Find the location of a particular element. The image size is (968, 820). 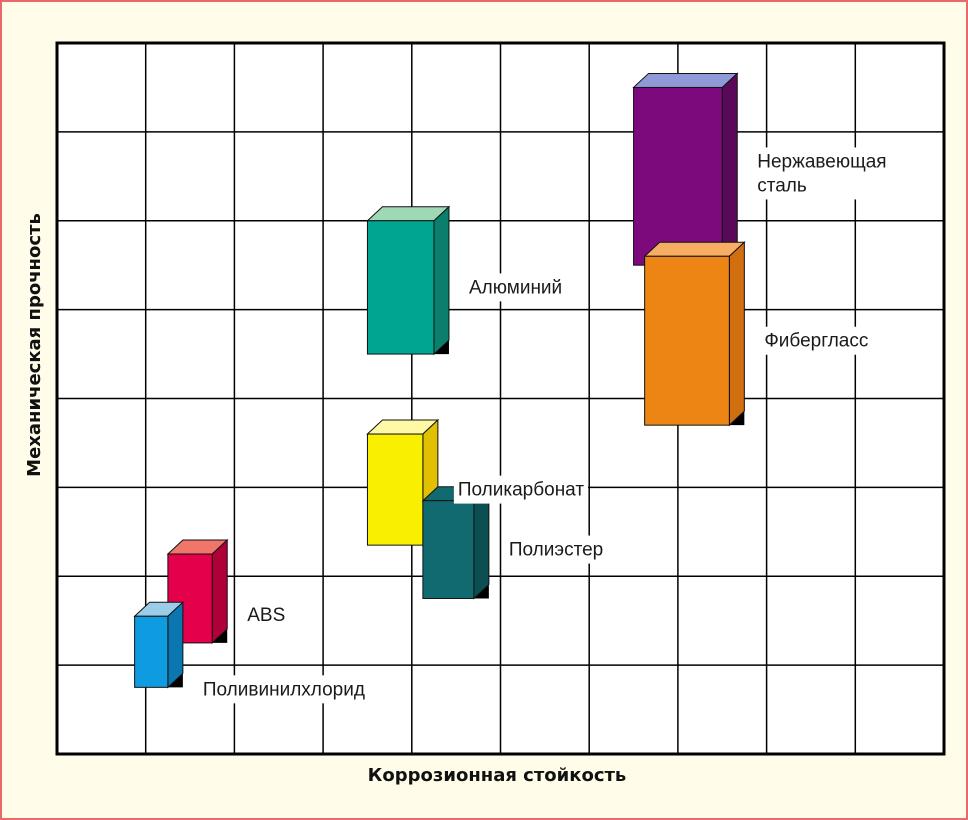

bar-4-front is located at coordinates (448, 549).